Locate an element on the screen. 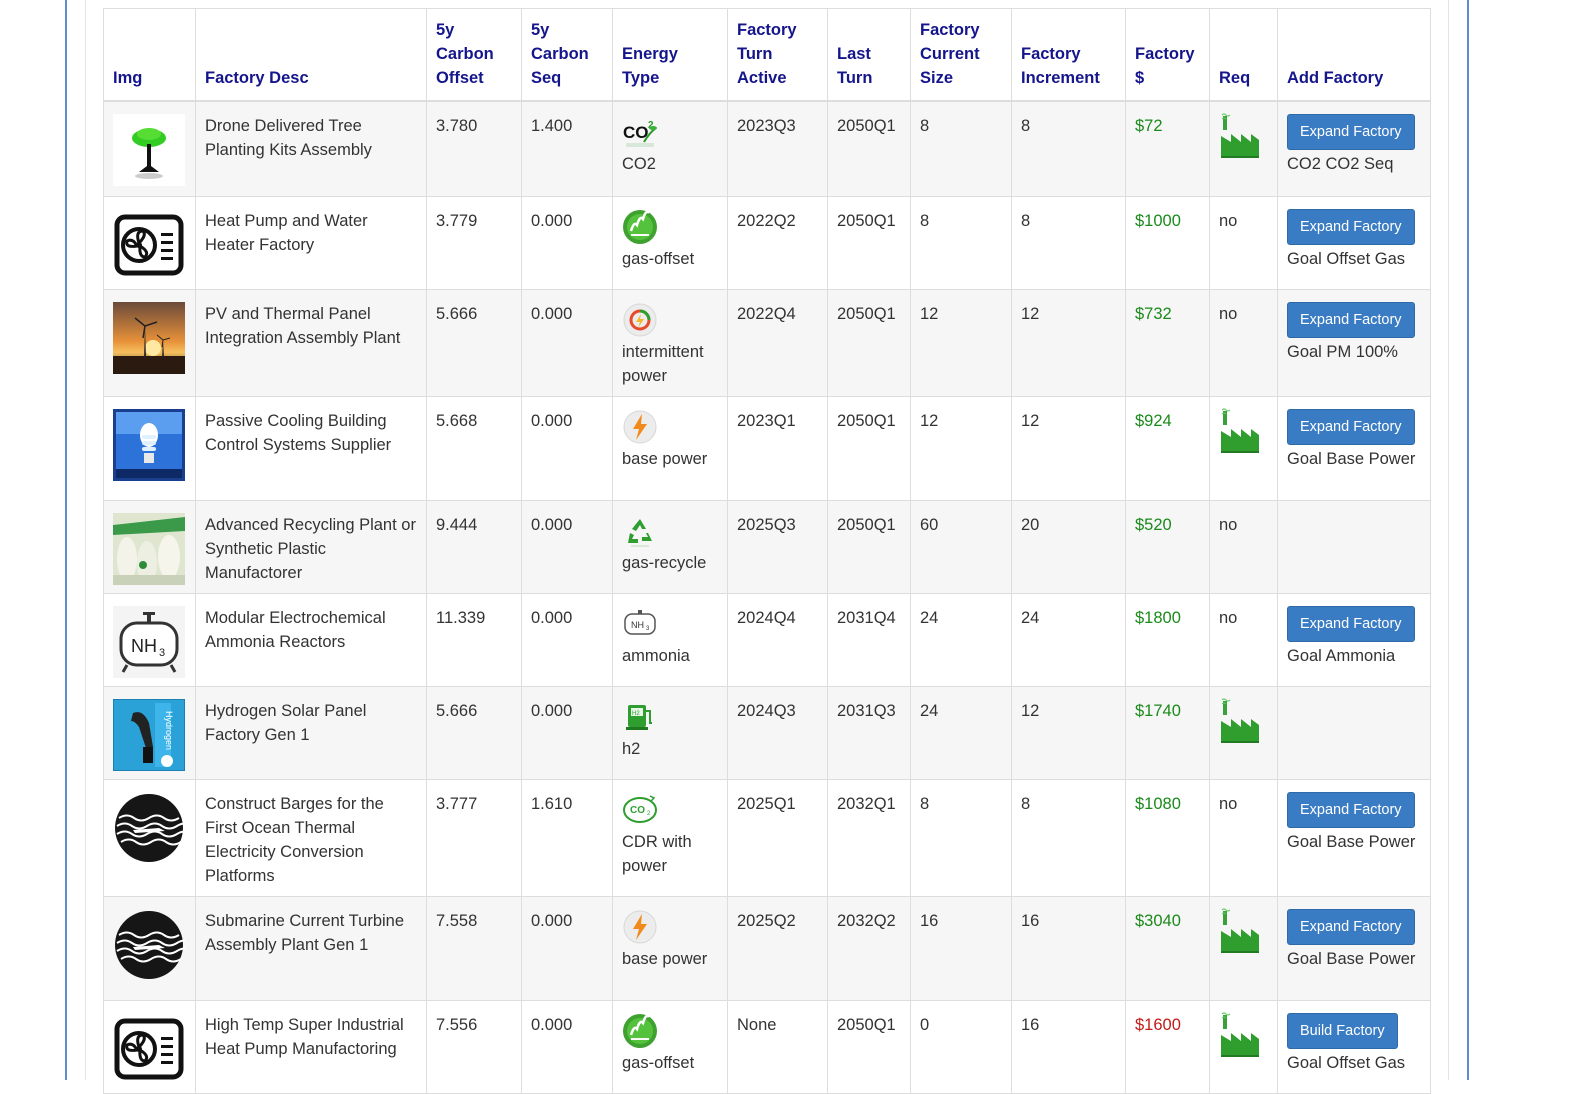  add-factory-cell is located at coordinates (1354, 732).